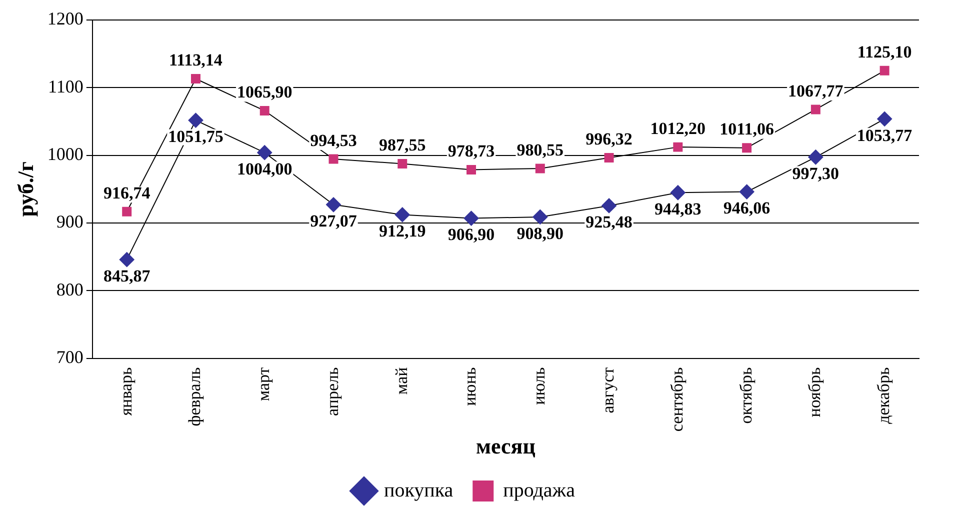 The height and width of the screenshot is (516, 959). What do you see at coordinates (127, 193) in the screenshot?
I see `data-label: 916,74` at bounding box center [127, 193].